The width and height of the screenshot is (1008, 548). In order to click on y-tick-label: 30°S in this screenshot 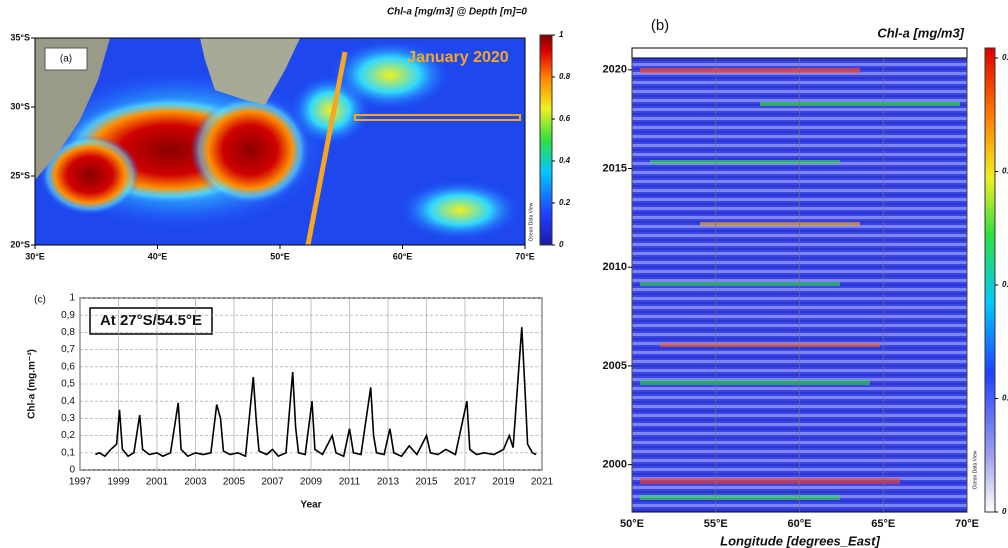, I will do `click(20, 106)`.